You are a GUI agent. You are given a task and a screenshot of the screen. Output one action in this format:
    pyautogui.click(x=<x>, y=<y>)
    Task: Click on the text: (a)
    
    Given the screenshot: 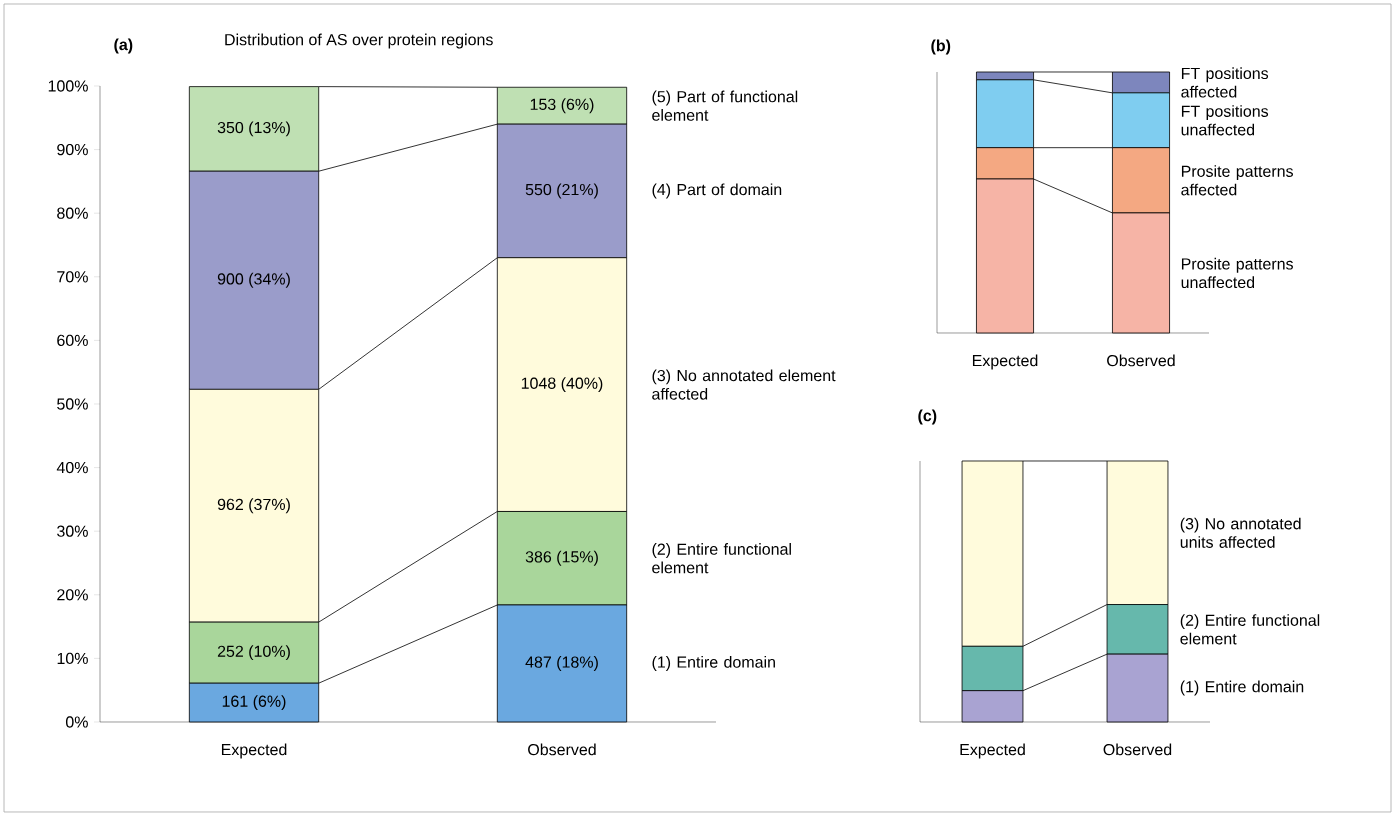 What is the action you would take?
    pyautogui.click(x=123, y=46)
    